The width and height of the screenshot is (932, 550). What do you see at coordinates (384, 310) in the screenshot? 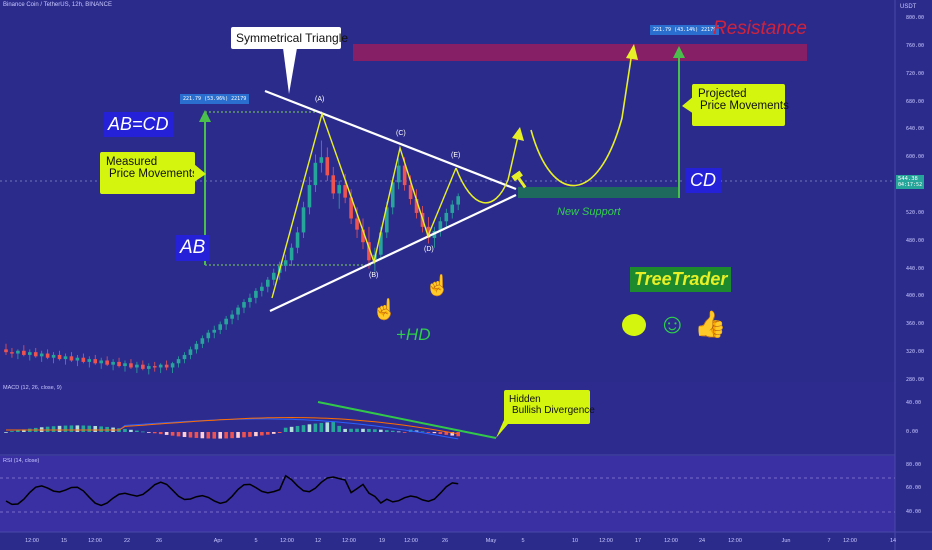
I see `pointing-hand-icon: ☝` at bounding box center [384, 310].